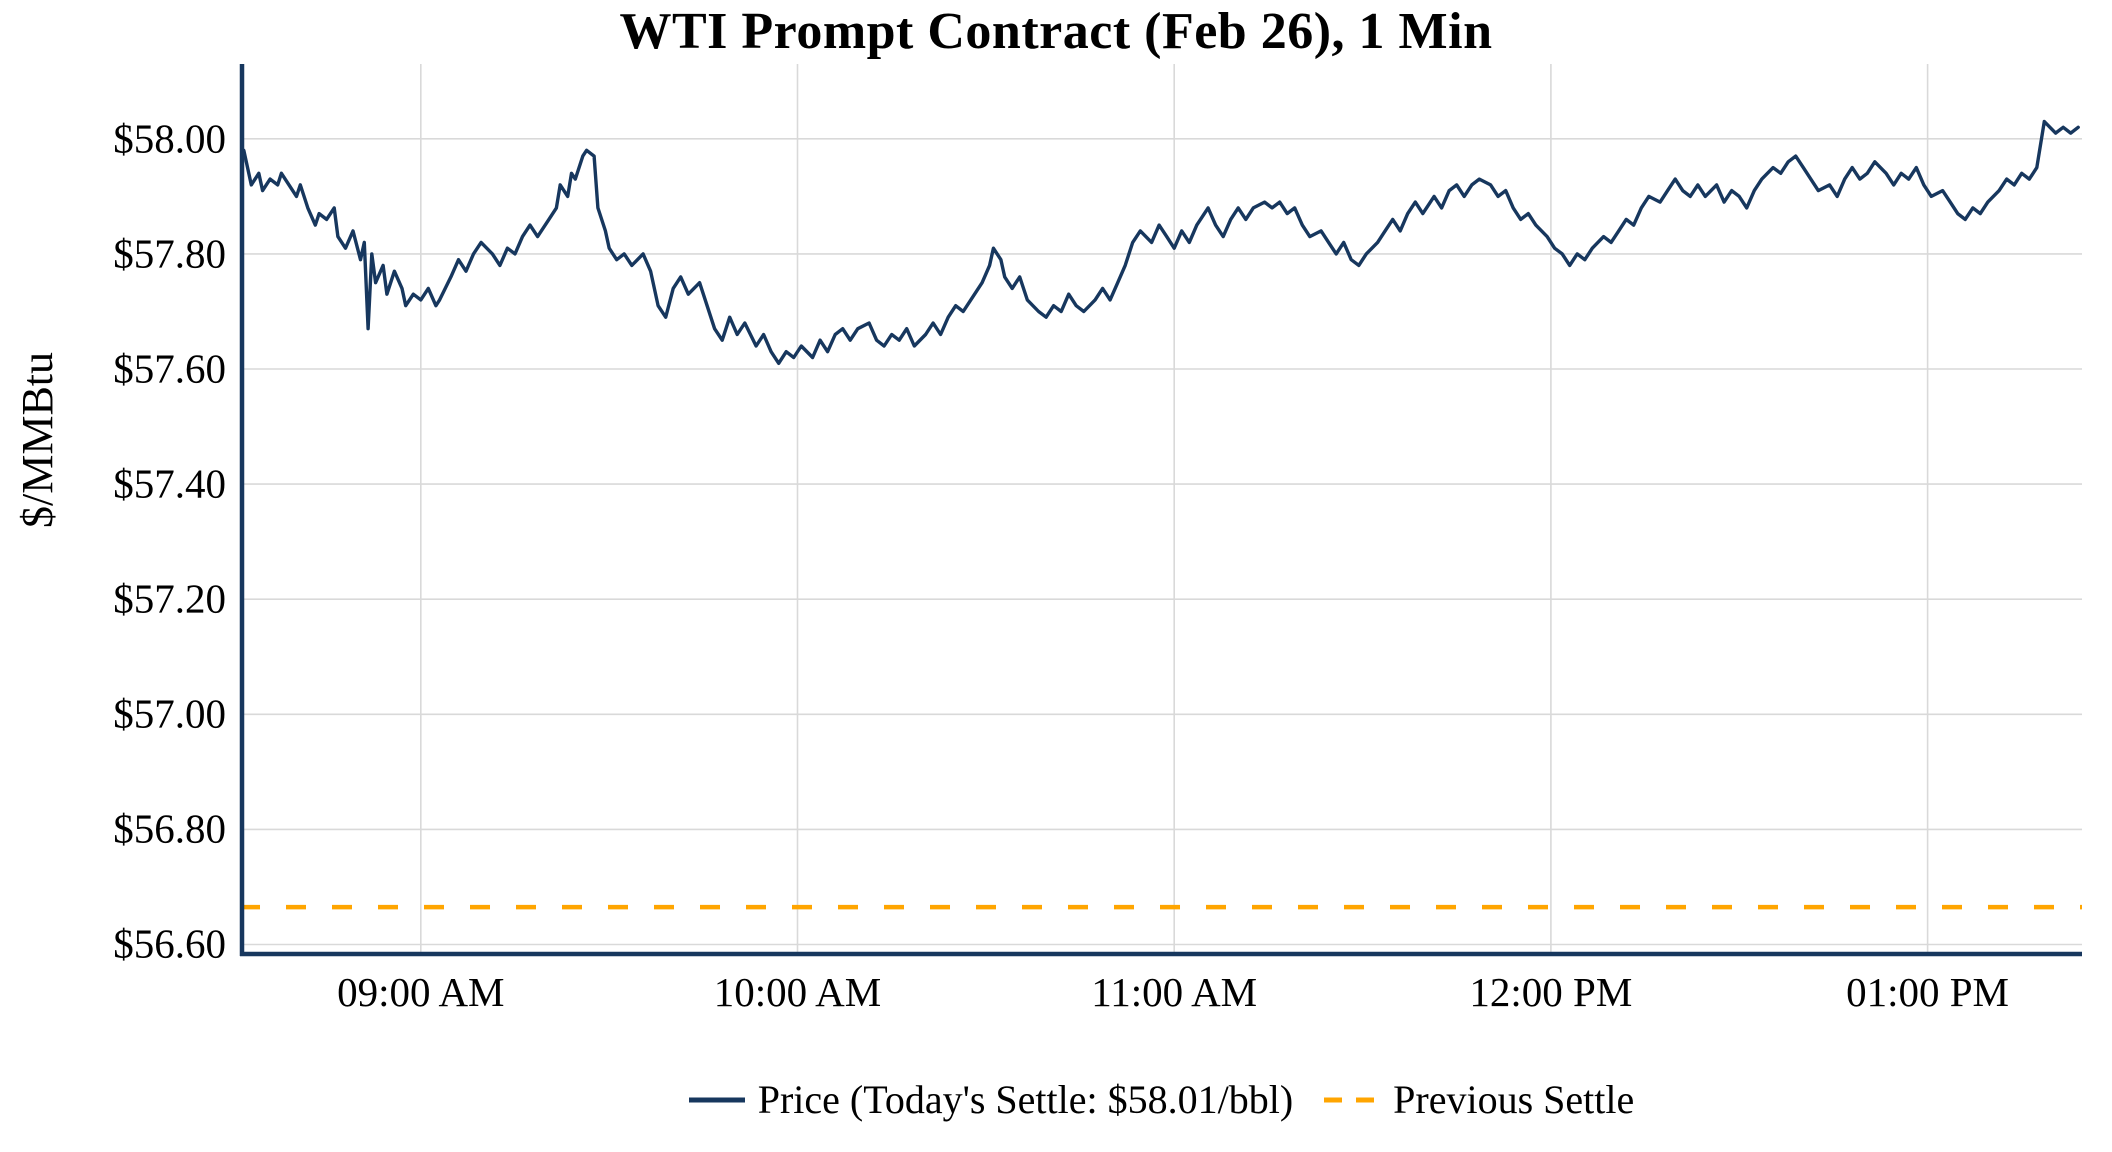 The image size is (2112, 1152). I want to click on legend-label-previous-settle: Previous Settle, so click(1514, 1099).